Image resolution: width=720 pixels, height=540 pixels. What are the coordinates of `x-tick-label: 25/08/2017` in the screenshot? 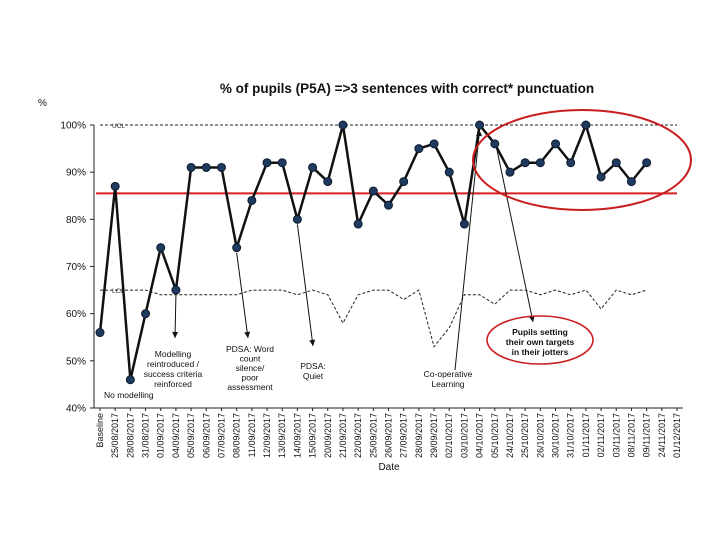 It's located at (115, 435).